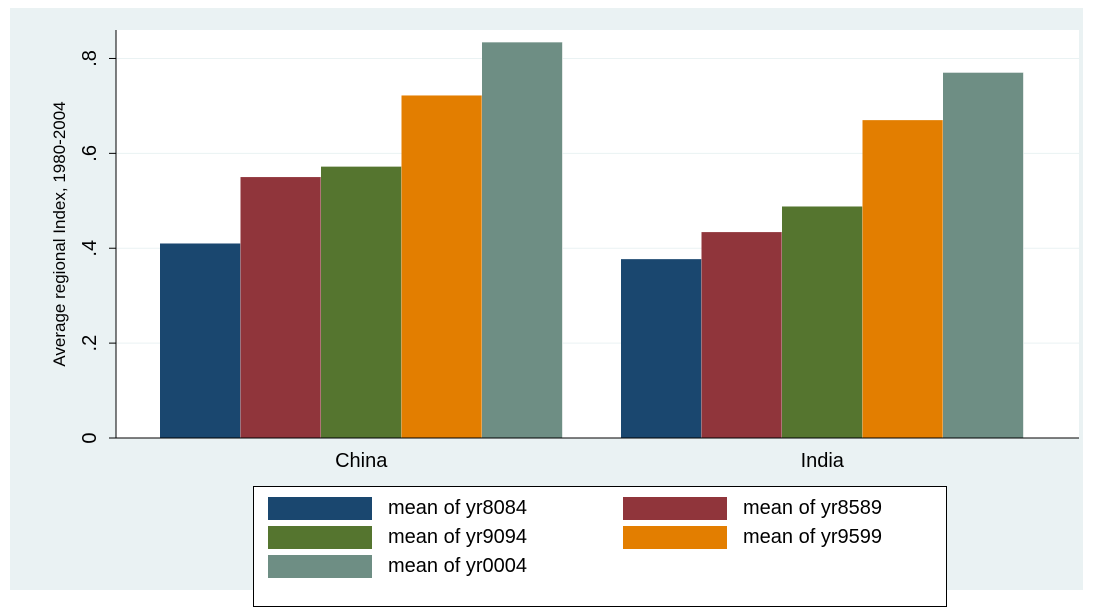 This screenshot has height=607, width=1093. I want to click on legend-label: mean of yr0004, so click(457, 565).